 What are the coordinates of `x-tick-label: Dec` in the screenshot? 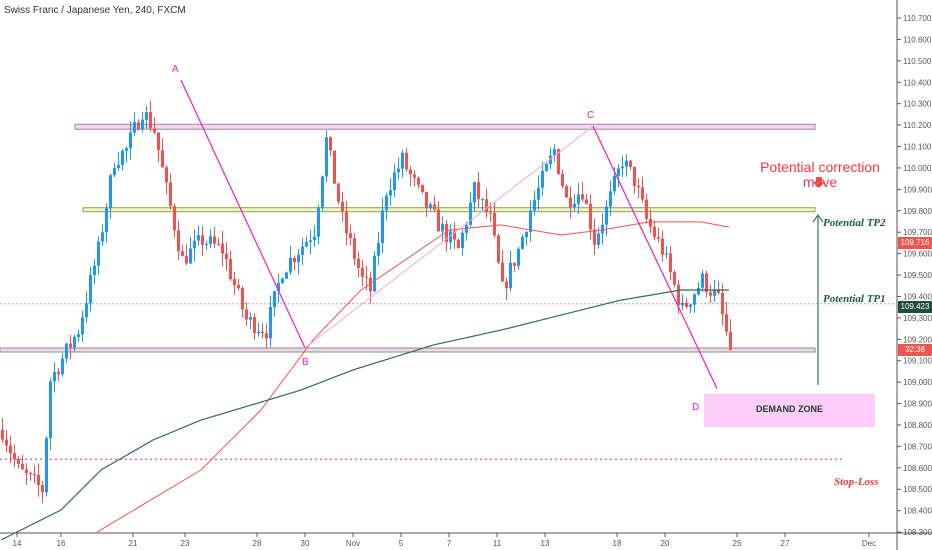 It's located at (869, 543).